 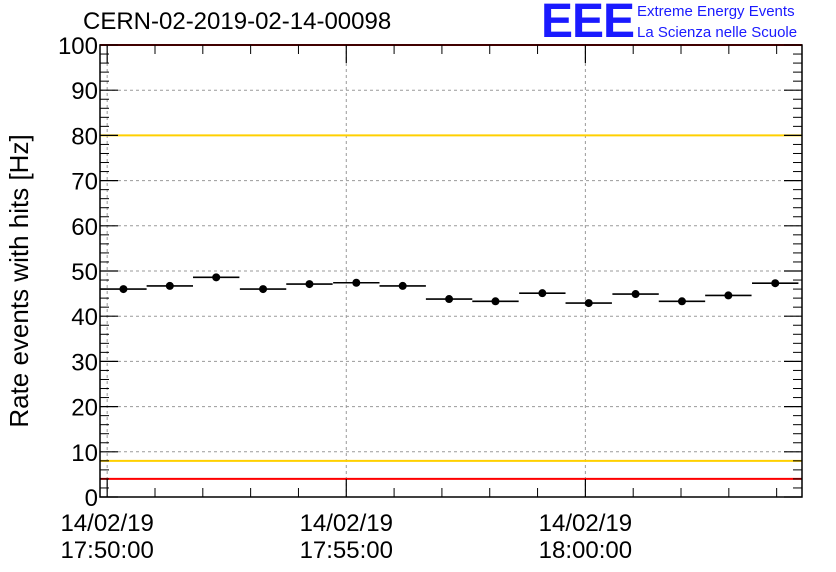 What do you see at coordinates (78, 46) in the screenshot?
I see `y-tick-label: 100` at bounding box center [78, 46].